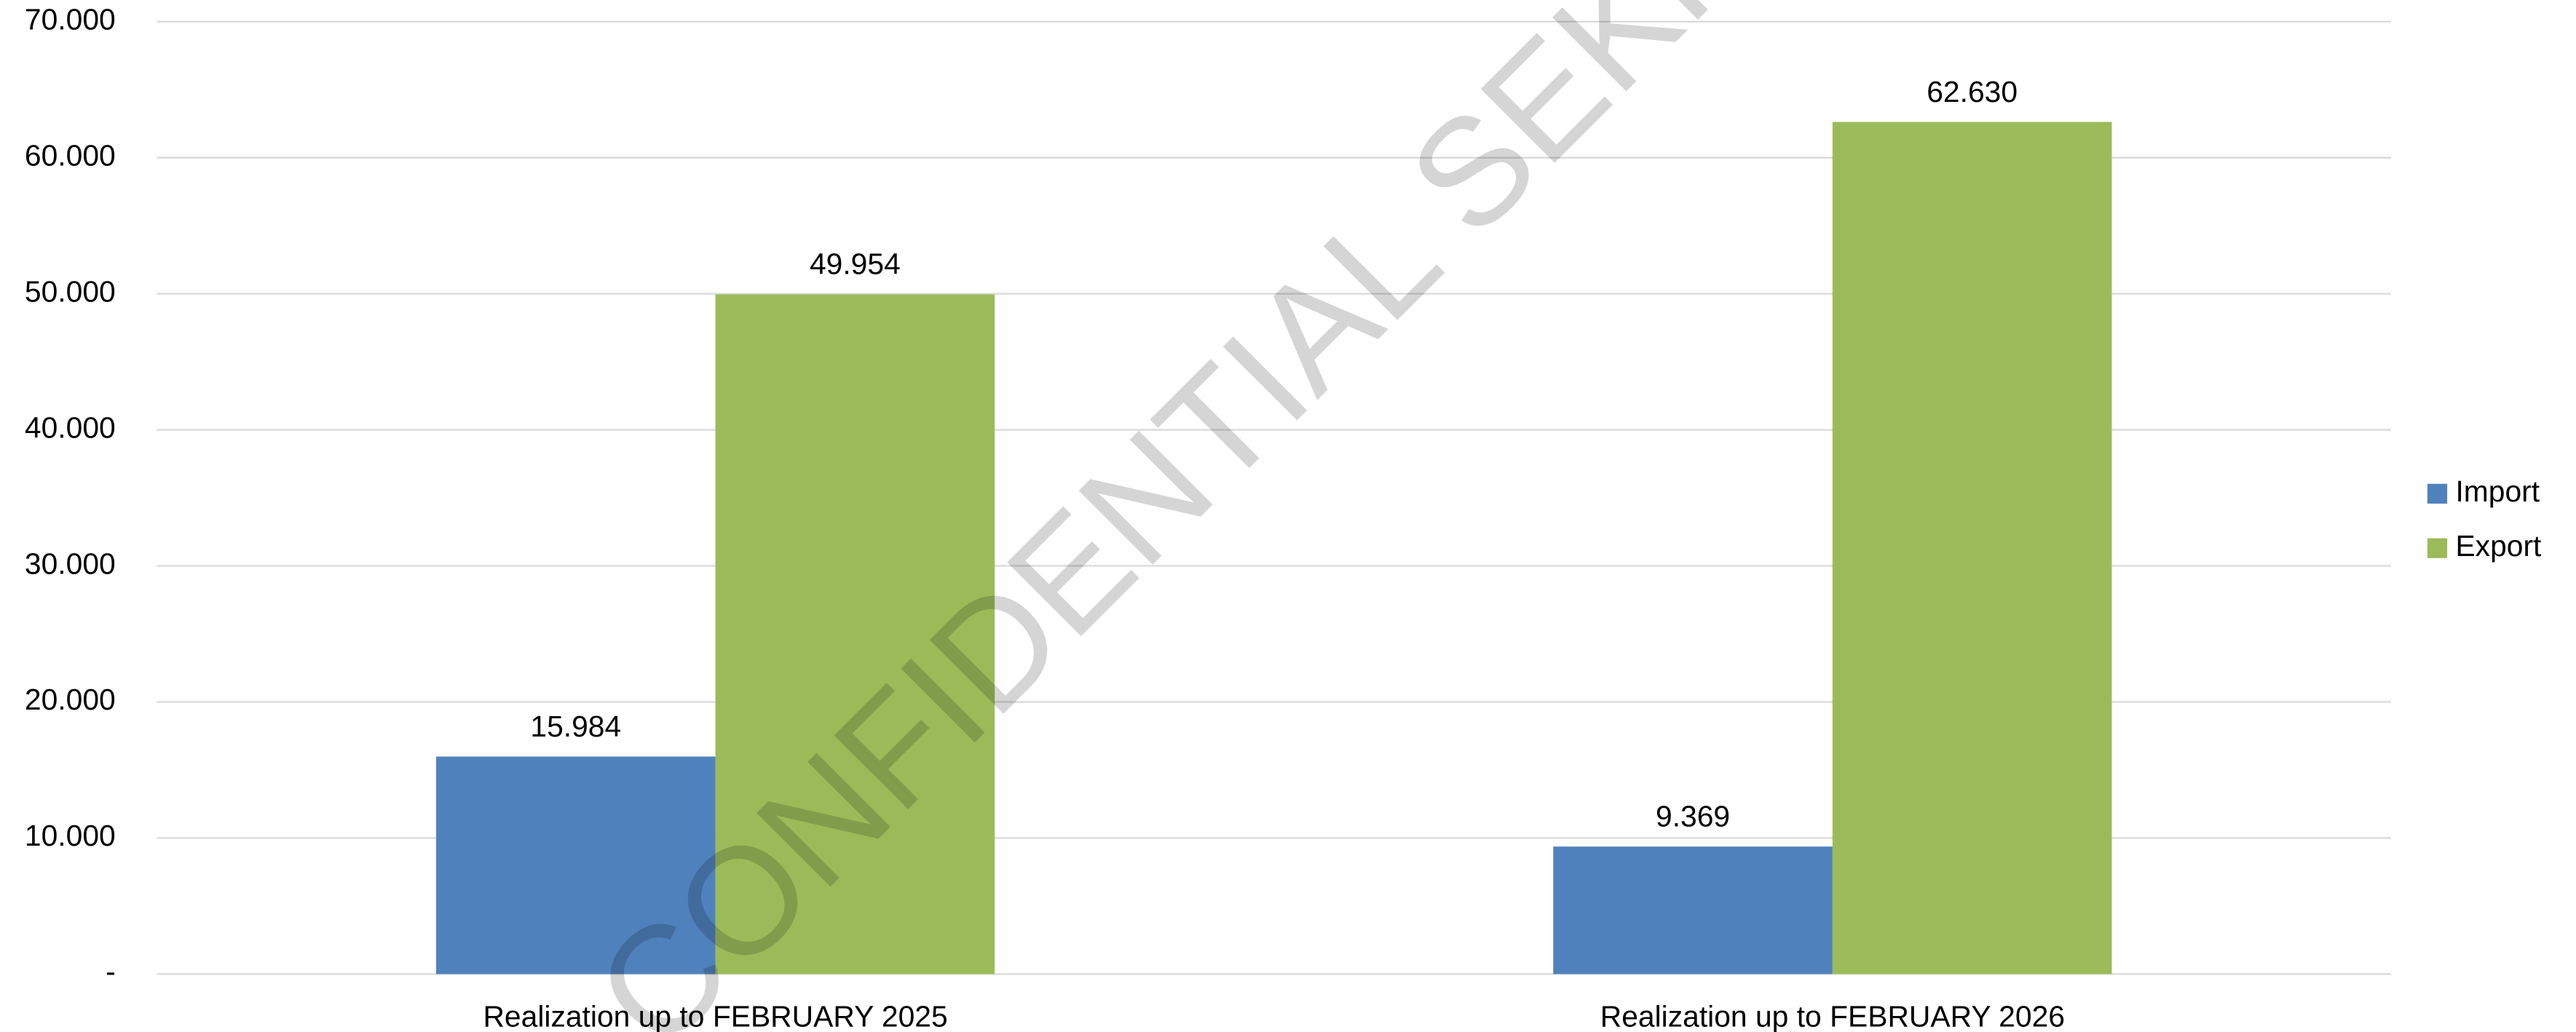 This screenshot has width=2576, height=1032. What do you see at coordinates (2497, 491) in the screenshot?
I see `legend-label: Import` at bounding box center [2497, 491].